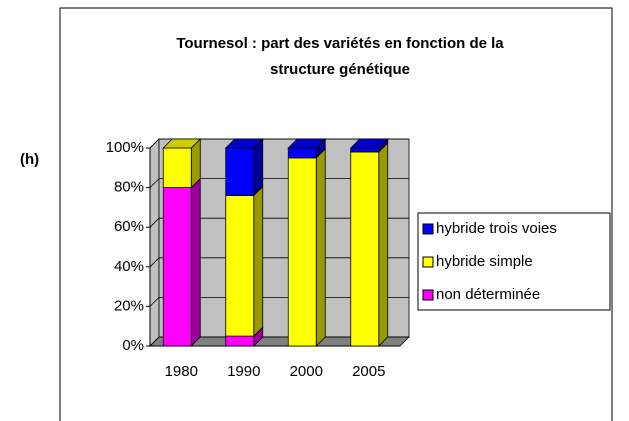 This screenshot has height=421, width=629. What do you see at coordinates (154, 242) in the screenshot?
I see `side-wall` at bounding box center [154, 242].